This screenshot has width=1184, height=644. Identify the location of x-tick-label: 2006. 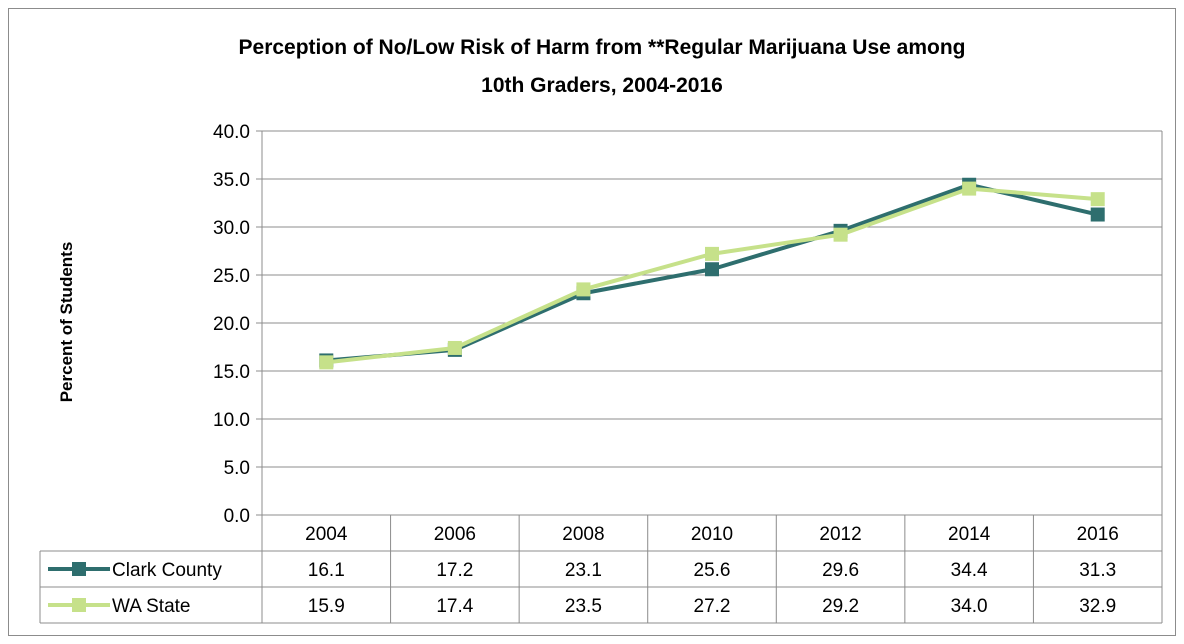
(455, 534).